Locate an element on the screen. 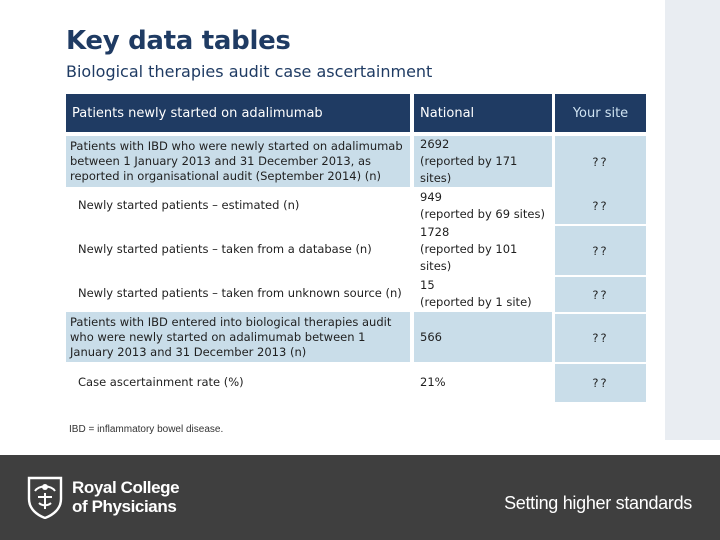 This screenshot has height=540, width=720. national-value: 1728 is located at coordinates (435, 232).